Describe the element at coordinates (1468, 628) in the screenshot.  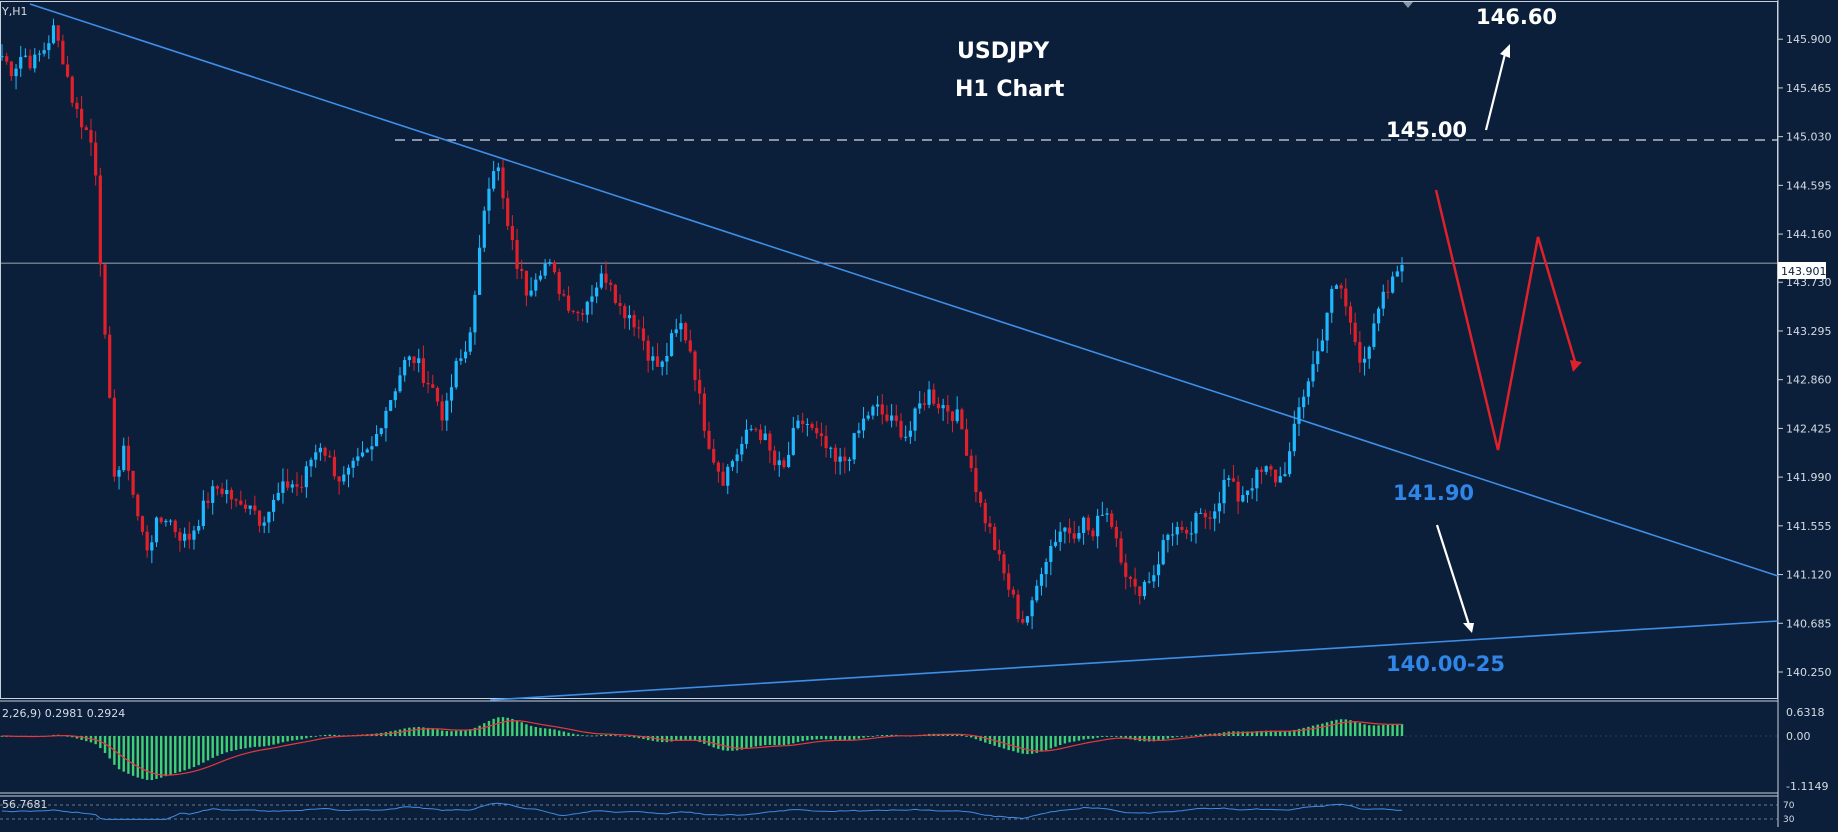
I see `down-arrowhead` at that location.